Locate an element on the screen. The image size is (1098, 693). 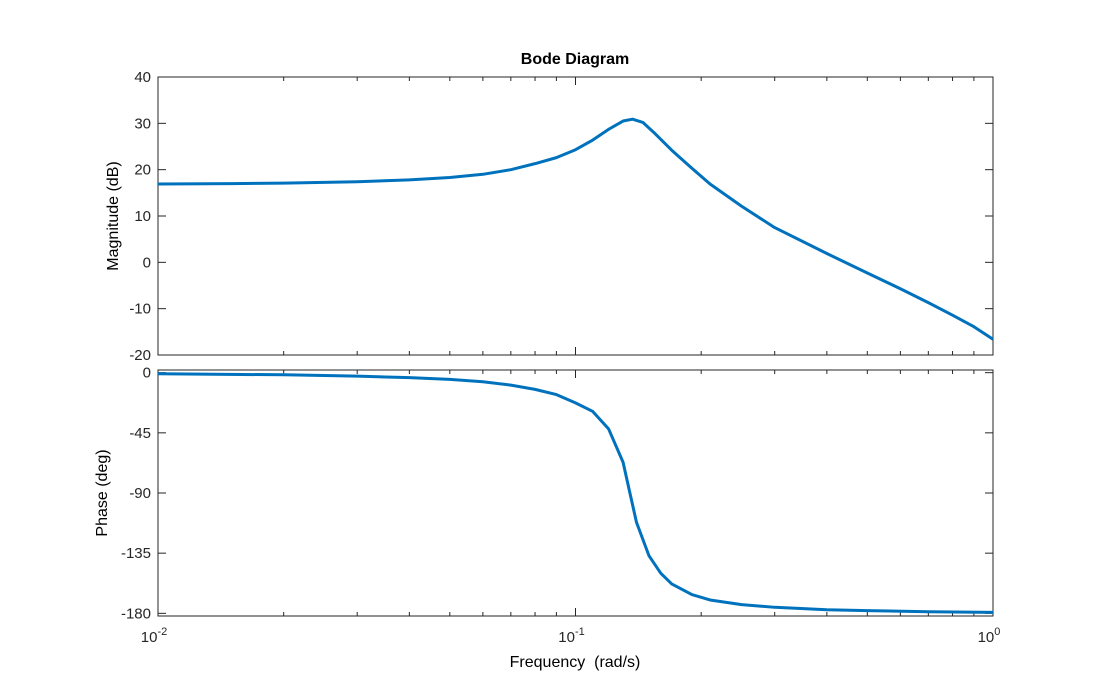
x-tick-label: 10⁻¹ is located at coordinates (571, 636).